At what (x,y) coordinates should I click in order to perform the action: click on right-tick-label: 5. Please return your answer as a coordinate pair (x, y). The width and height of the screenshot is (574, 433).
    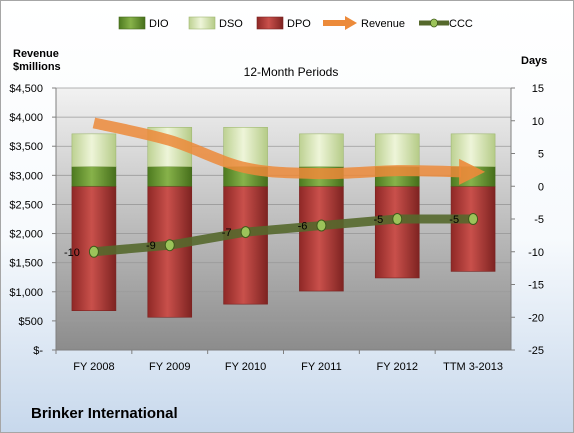
    Looking at the image, I should click on (541, 155).